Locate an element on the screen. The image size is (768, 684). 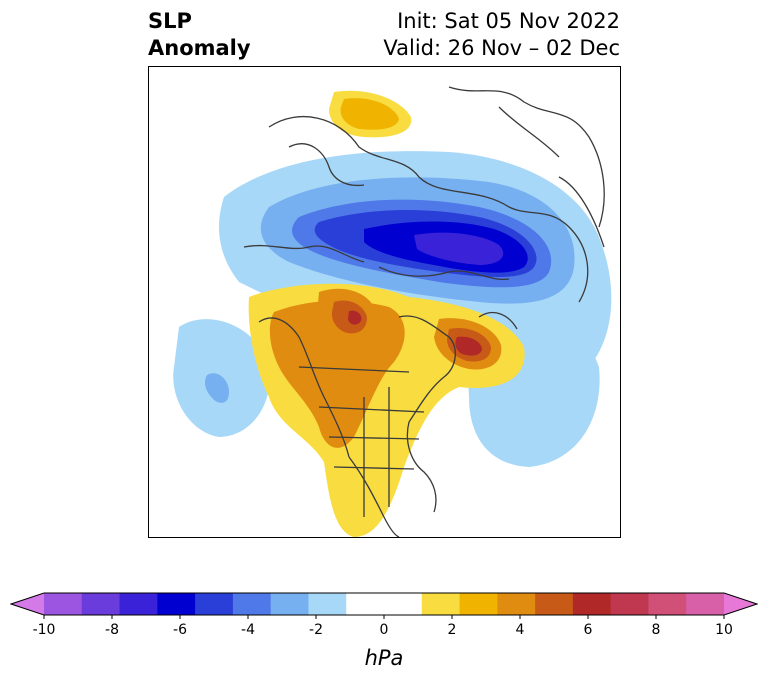
map-title-variable: SLP Anomaly is located at coordinates (199, 35).